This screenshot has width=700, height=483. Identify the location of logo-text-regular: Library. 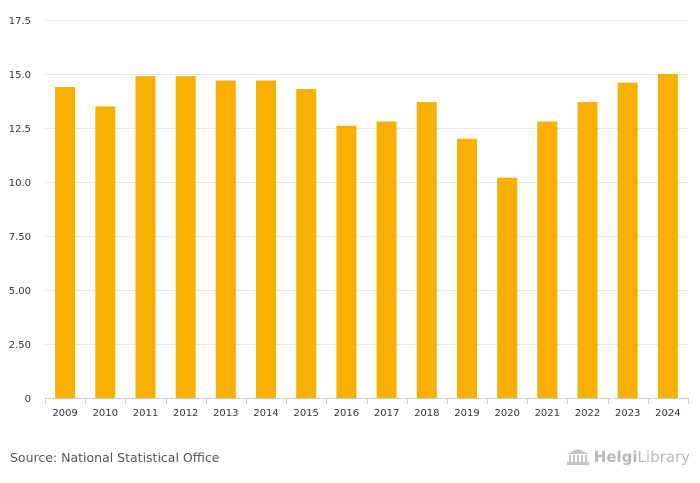
(663, 457).